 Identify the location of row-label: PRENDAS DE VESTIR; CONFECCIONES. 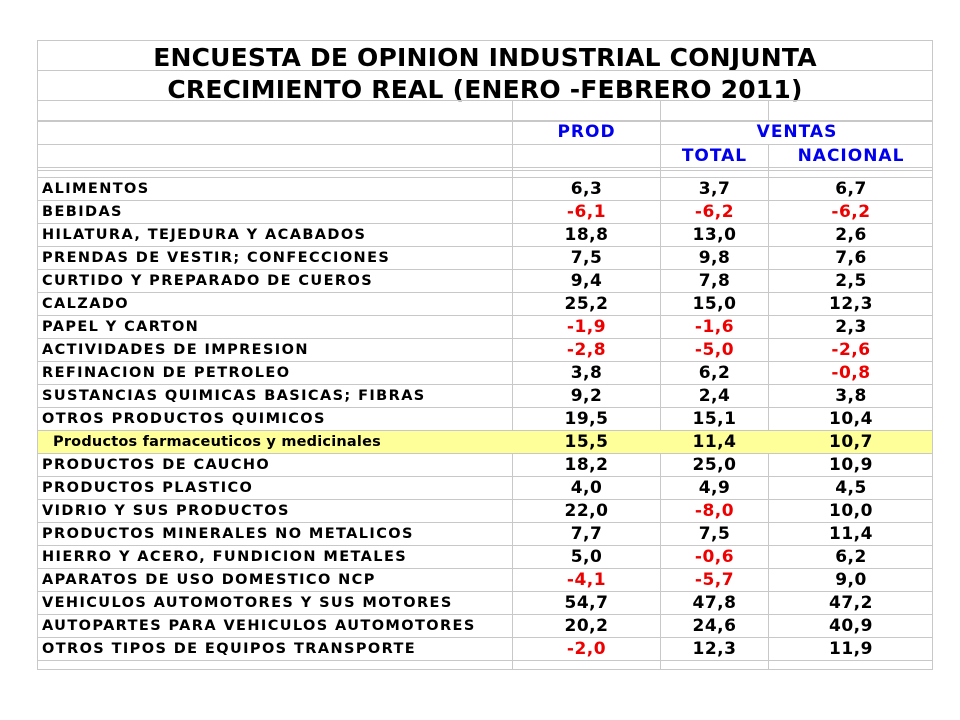
(216, 258).